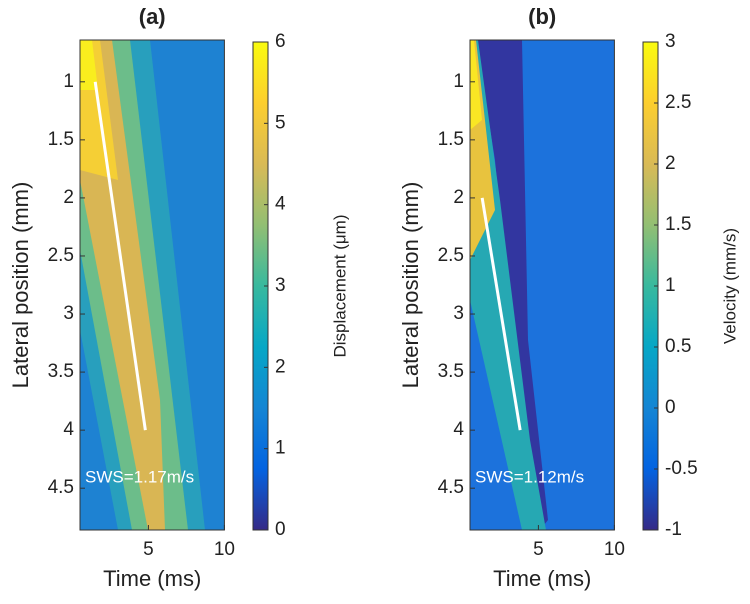 This screenshot has width=750, height=604. What do you see at coordinates (152, 16) in the screenshot?
I see `chart-title: (a)` at bounding box center [152, 16].